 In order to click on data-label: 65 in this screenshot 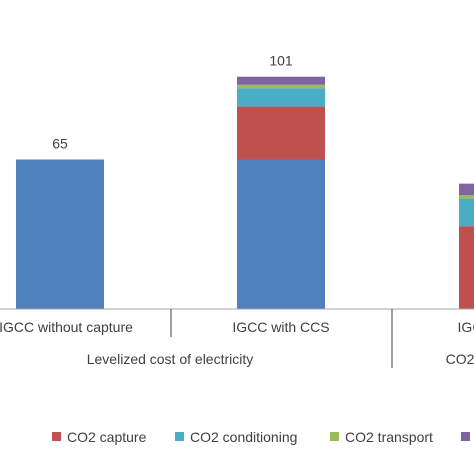, I will do `click(60, 144)`.